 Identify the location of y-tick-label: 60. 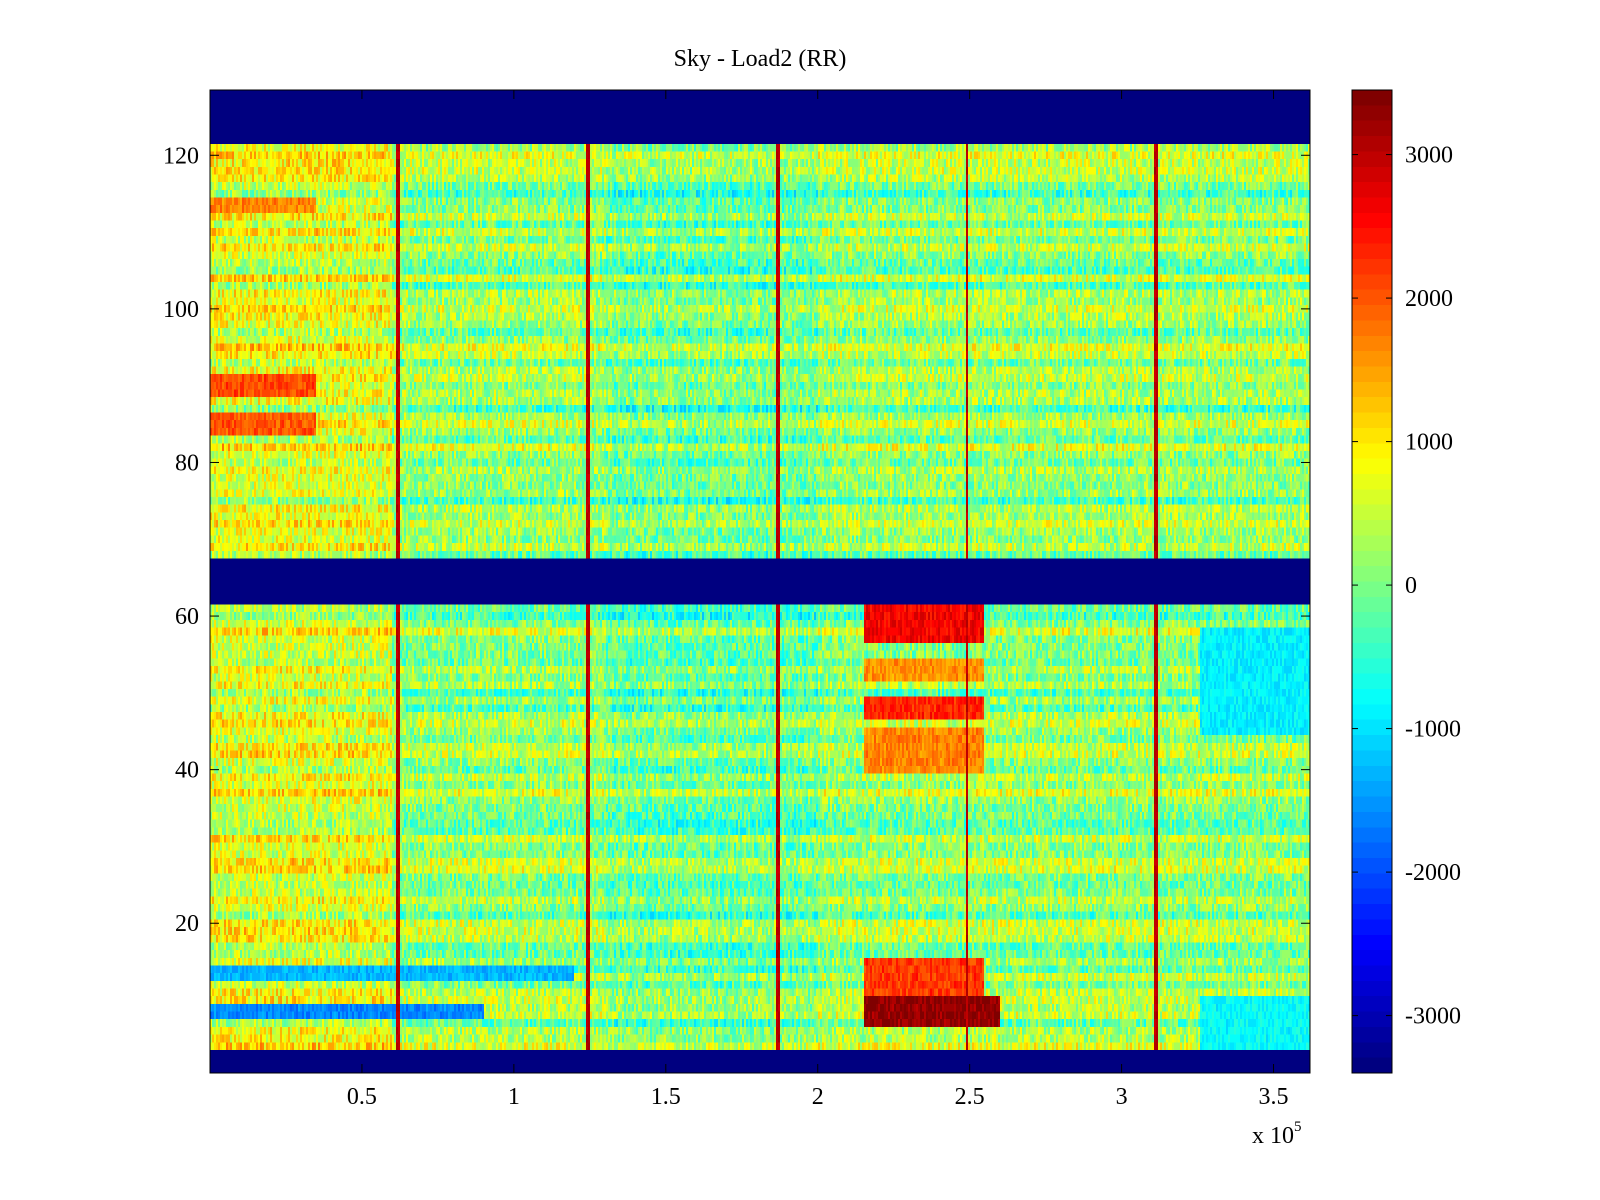
(187, 617).